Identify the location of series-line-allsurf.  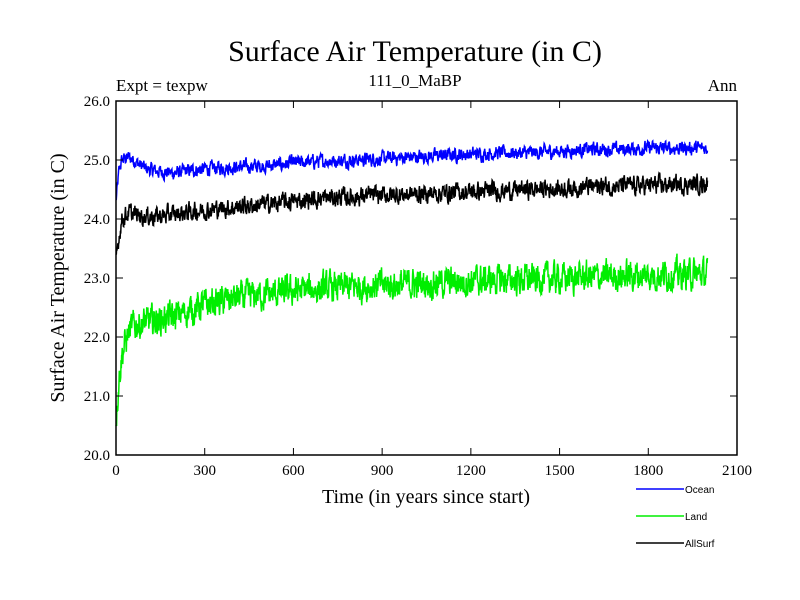
(412, 213).